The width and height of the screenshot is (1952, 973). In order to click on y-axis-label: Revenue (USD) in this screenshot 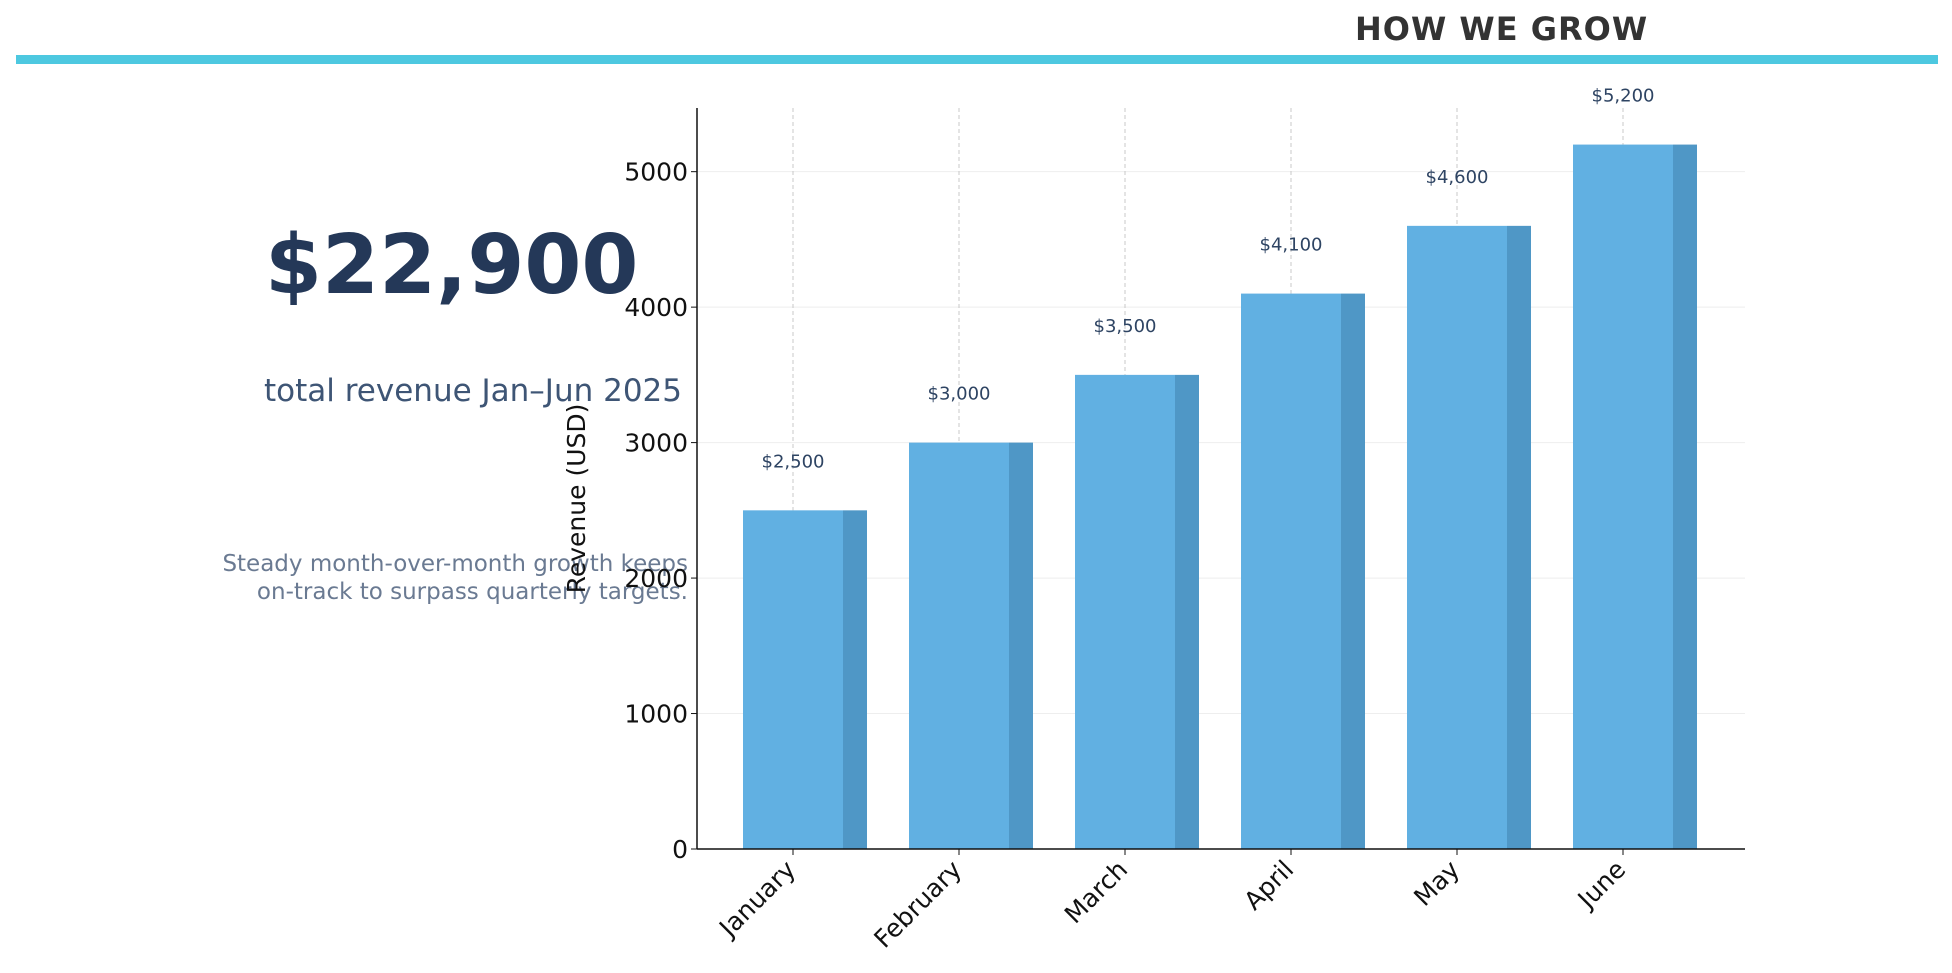, I will do `click(576, 499)`.